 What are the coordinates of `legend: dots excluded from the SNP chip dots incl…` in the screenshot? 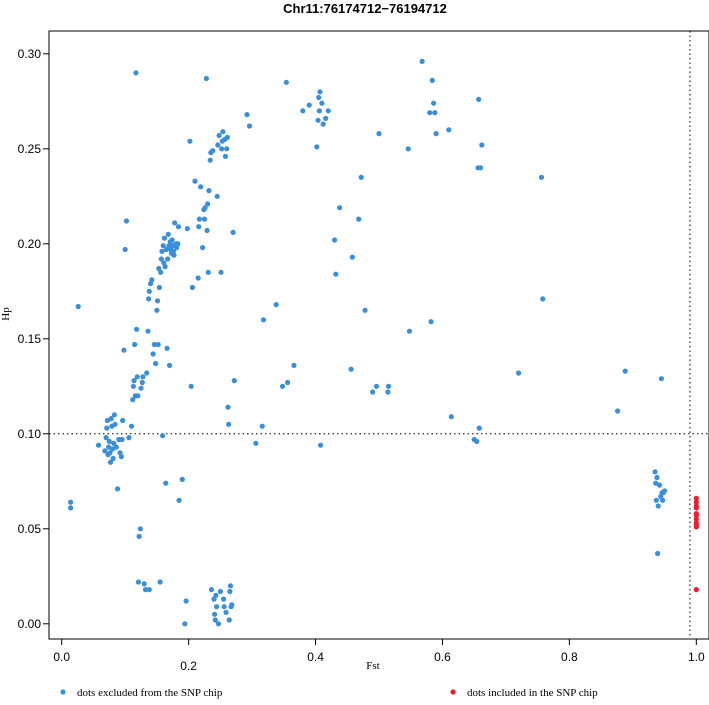 It's located at (329, 693).